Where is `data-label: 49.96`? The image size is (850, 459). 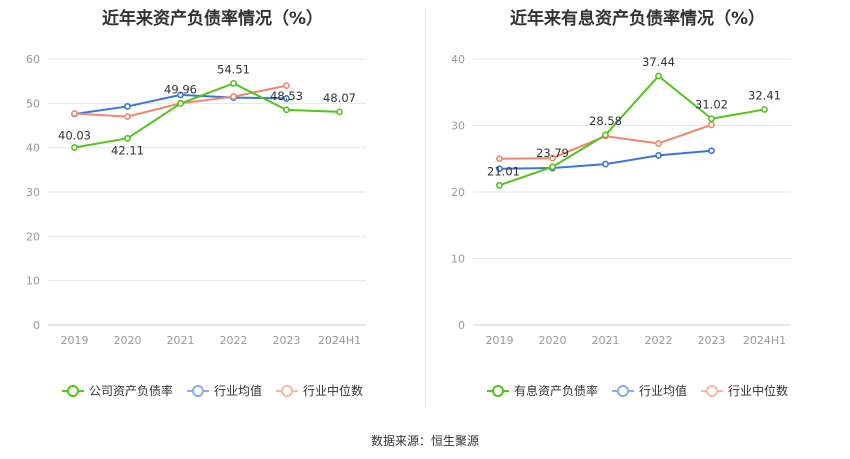
data-label: 49.96 is located at coordinates (180, 90).